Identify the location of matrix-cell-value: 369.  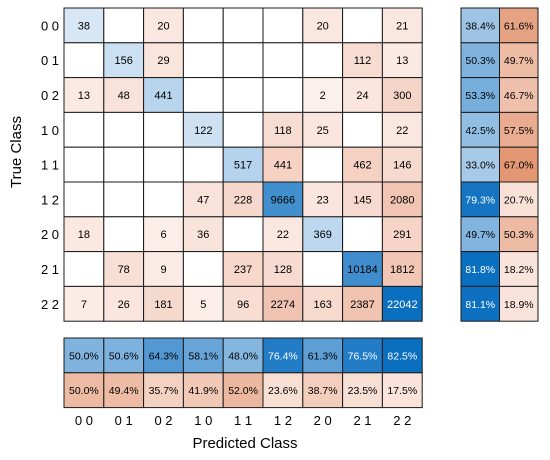
(323, 235).